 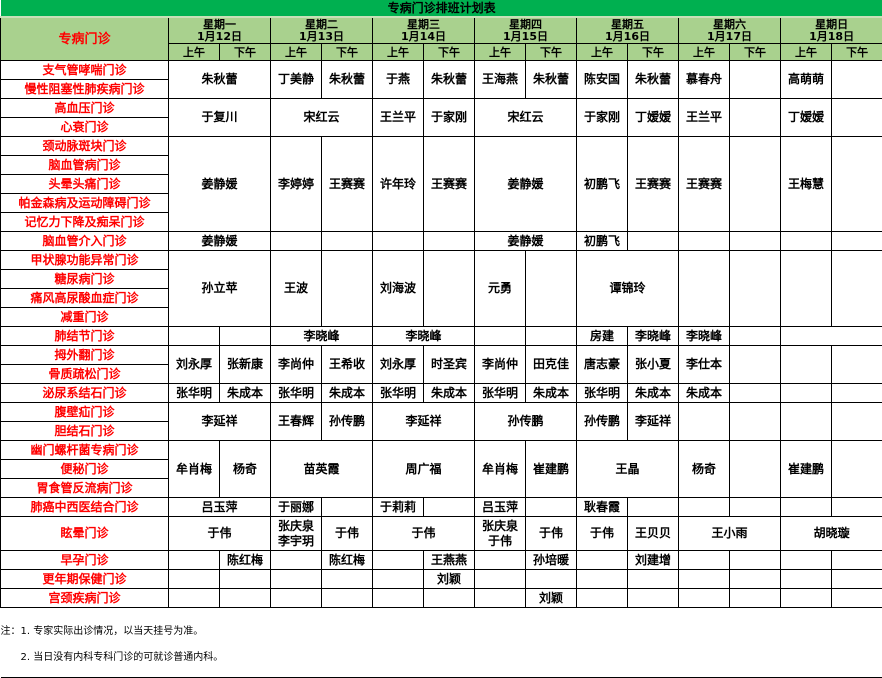 I want to click on table-row: 肺癌中西医结合门诊吕玉萍于丽娜于莉莉吕玉萍耿春霞, so click(x=441, y=507).